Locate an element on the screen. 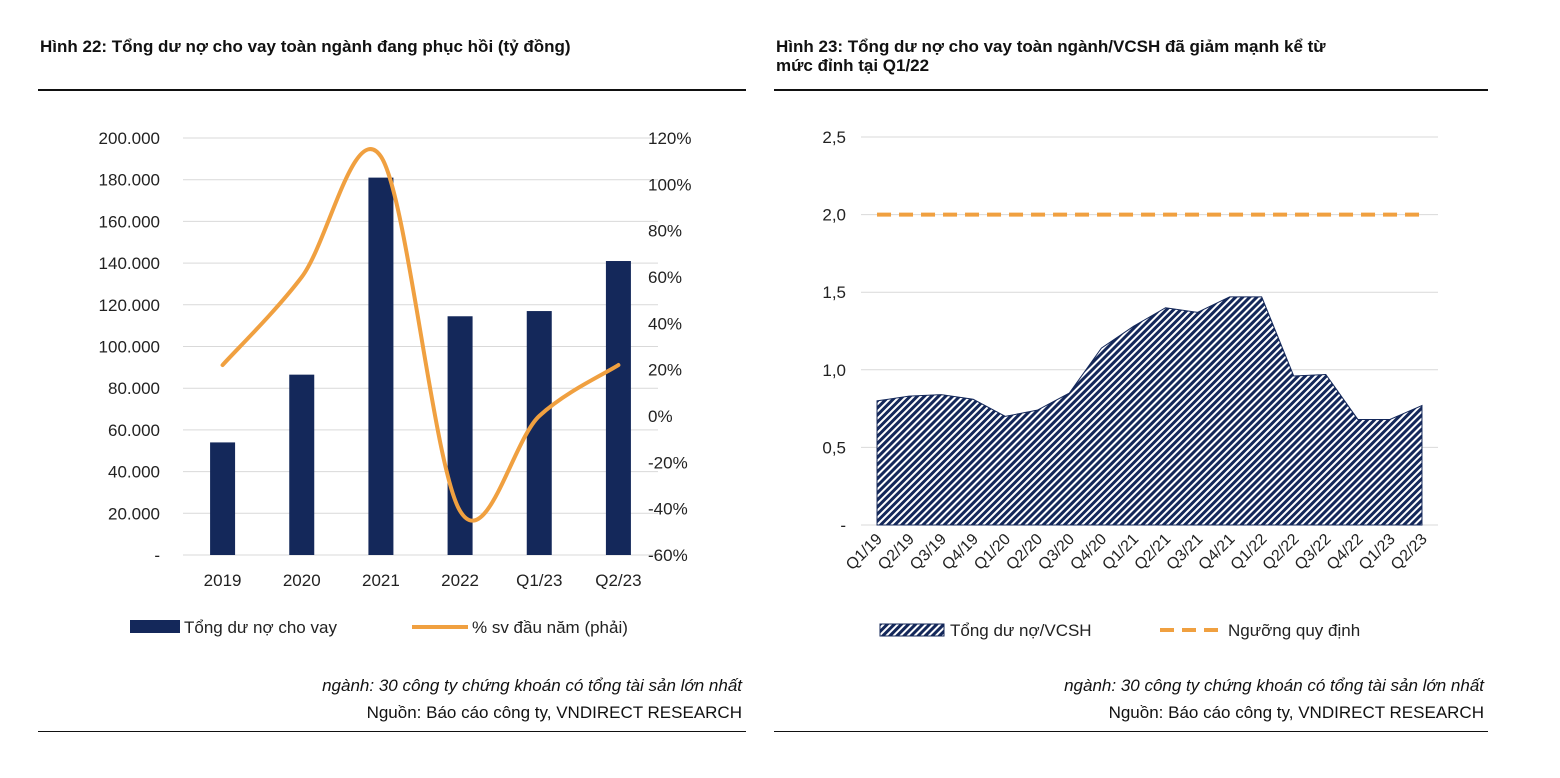 The width and height of the screenshot is (1560, 778). x-tick-label: 2021 is located at coordinates (381, 580).